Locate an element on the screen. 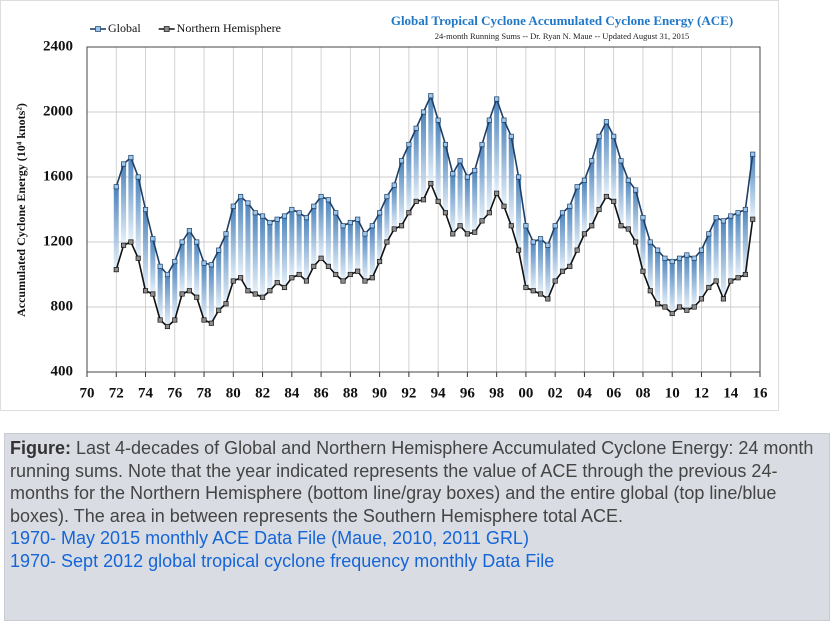 This screenshot has width=835, height=624. x-tick-label: 82 is located at coordinates (262, 393).